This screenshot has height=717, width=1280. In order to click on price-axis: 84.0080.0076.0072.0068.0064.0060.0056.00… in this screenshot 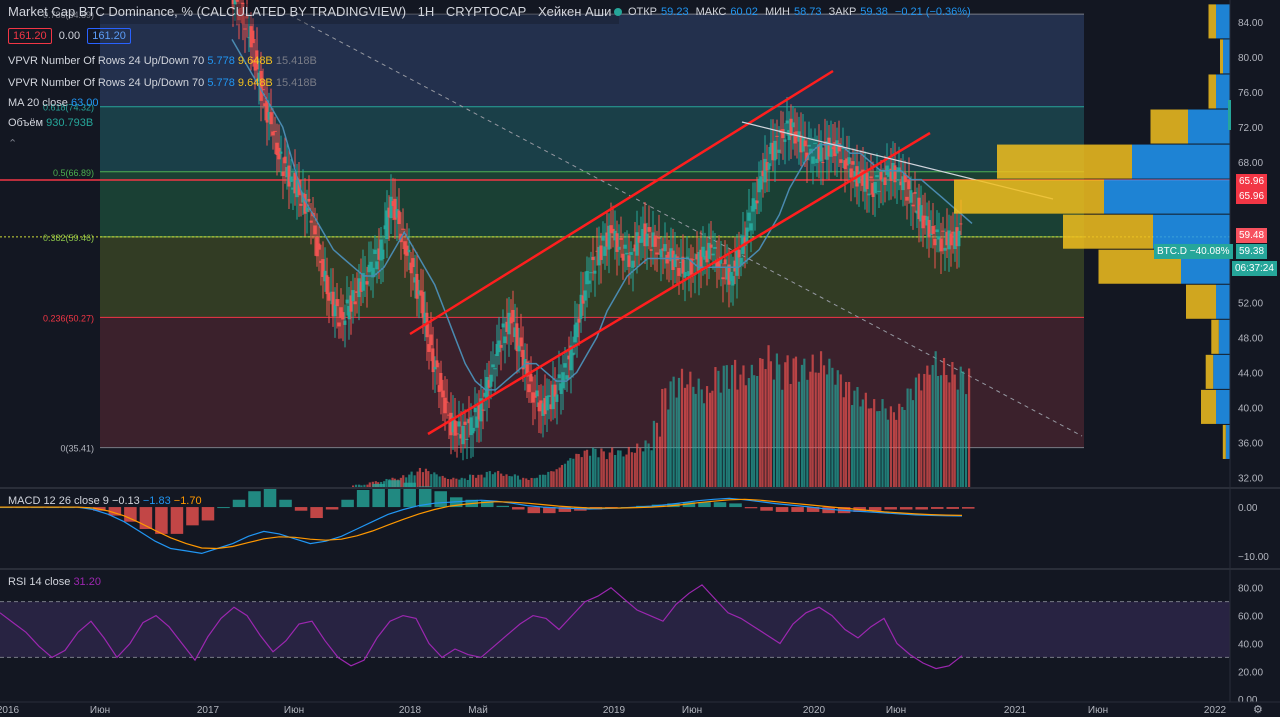, I will do `click(1254, 353)`.